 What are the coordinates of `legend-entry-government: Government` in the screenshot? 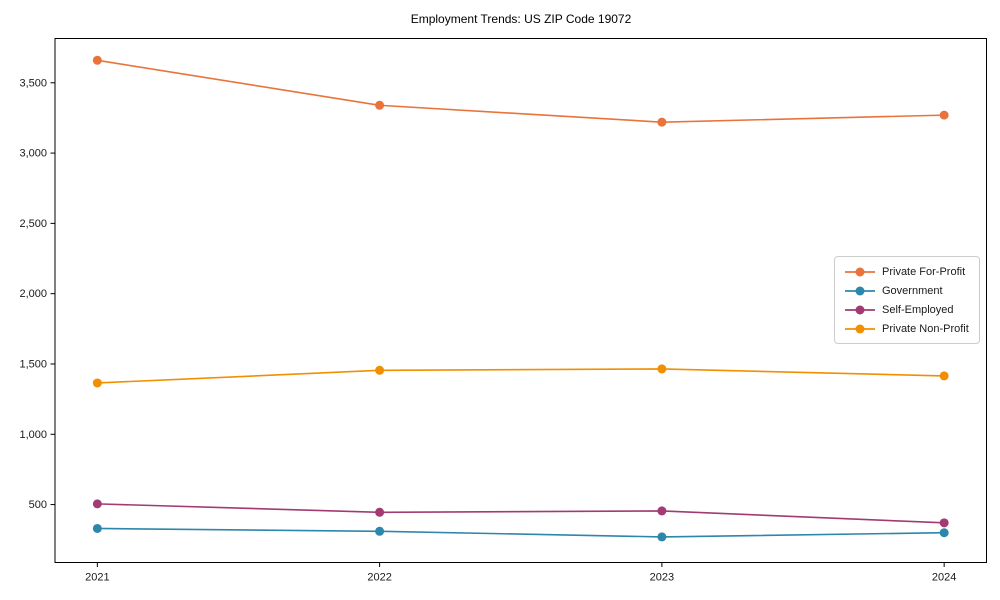 It's located at (908, 291).